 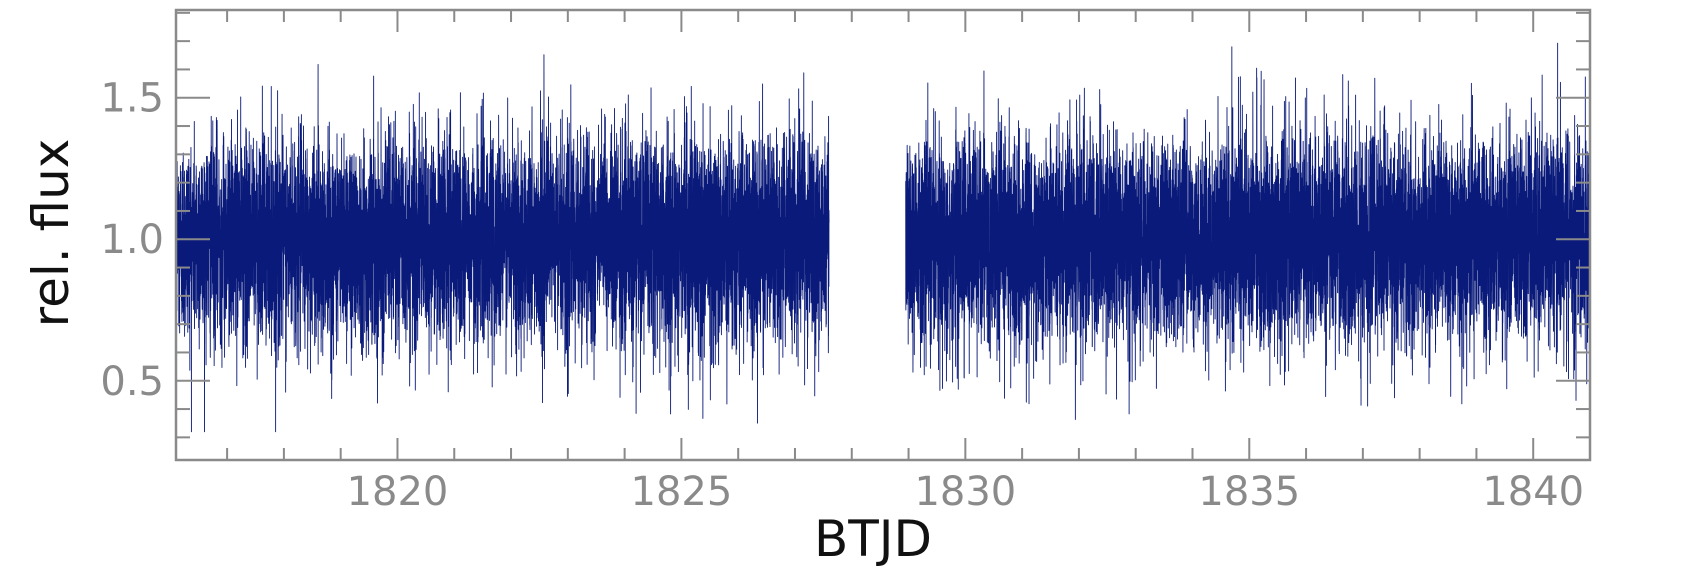 I want to click on x-tick-label: 1820, so click(x=398, y=492).